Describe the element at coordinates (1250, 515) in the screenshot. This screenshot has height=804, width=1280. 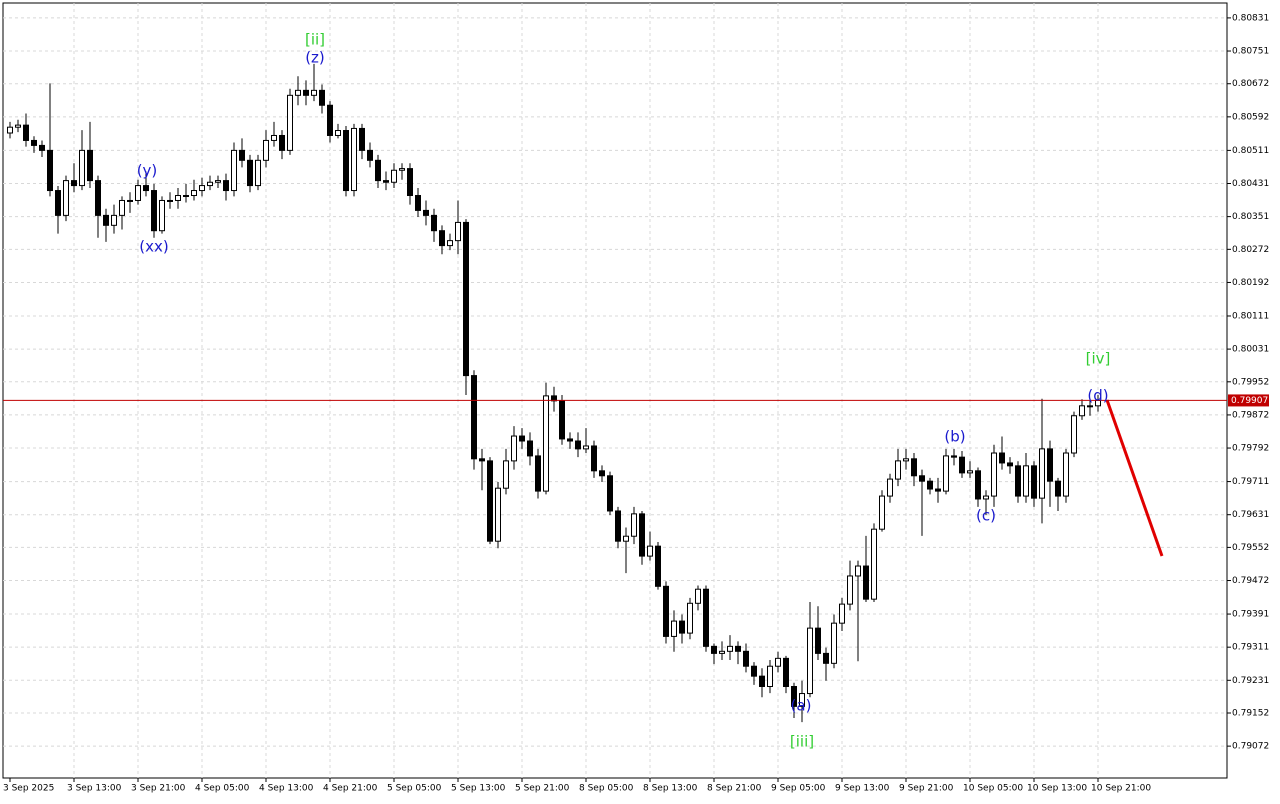
I see `y-tick-label: 0.79631` at that location.